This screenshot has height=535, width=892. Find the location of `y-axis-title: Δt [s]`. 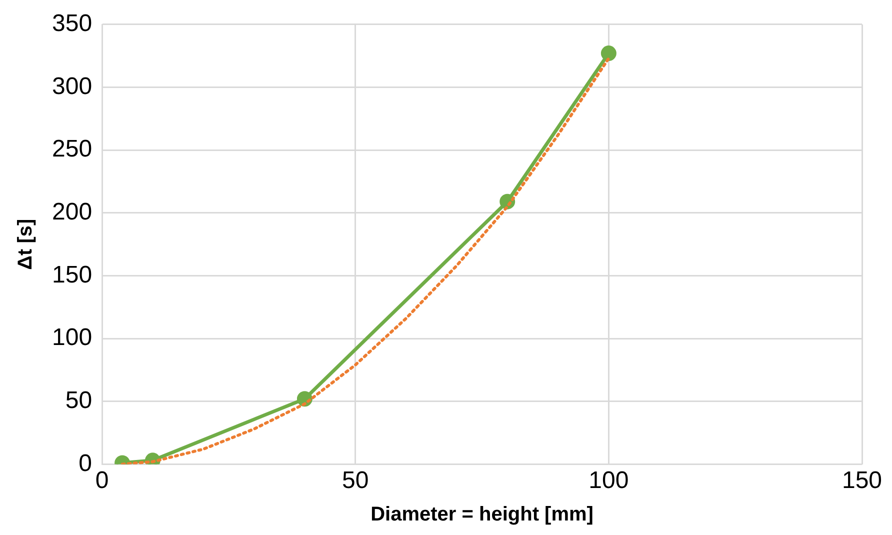

y-axis-title: Δt [s] is located at coordinates (25, 244).